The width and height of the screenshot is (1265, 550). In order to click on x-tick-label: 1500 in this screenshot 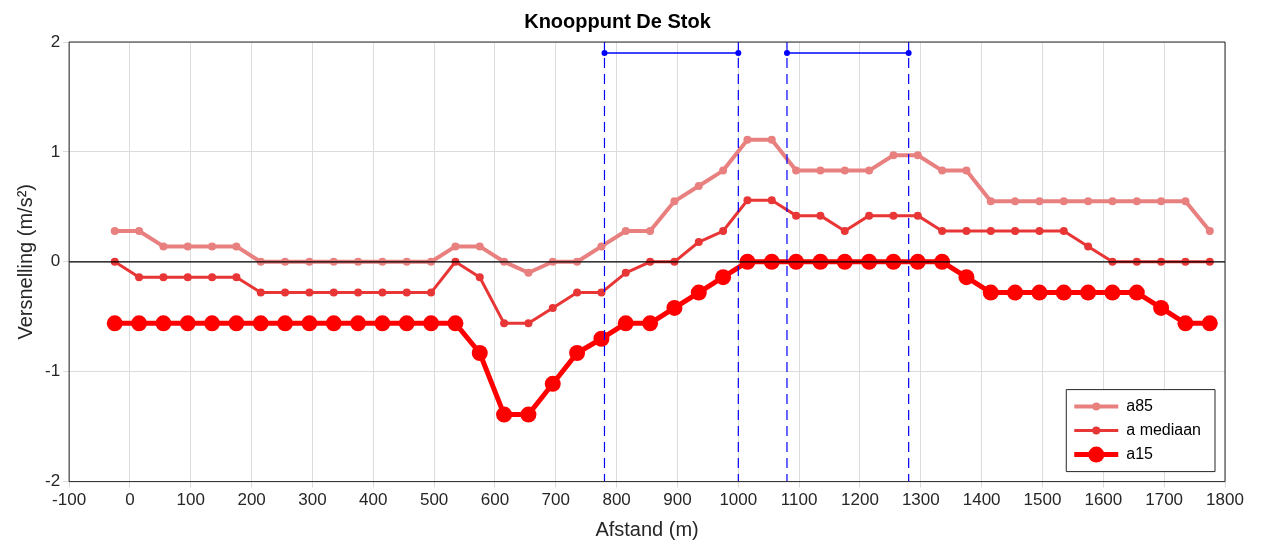, I will do `click(1042, 500)`.